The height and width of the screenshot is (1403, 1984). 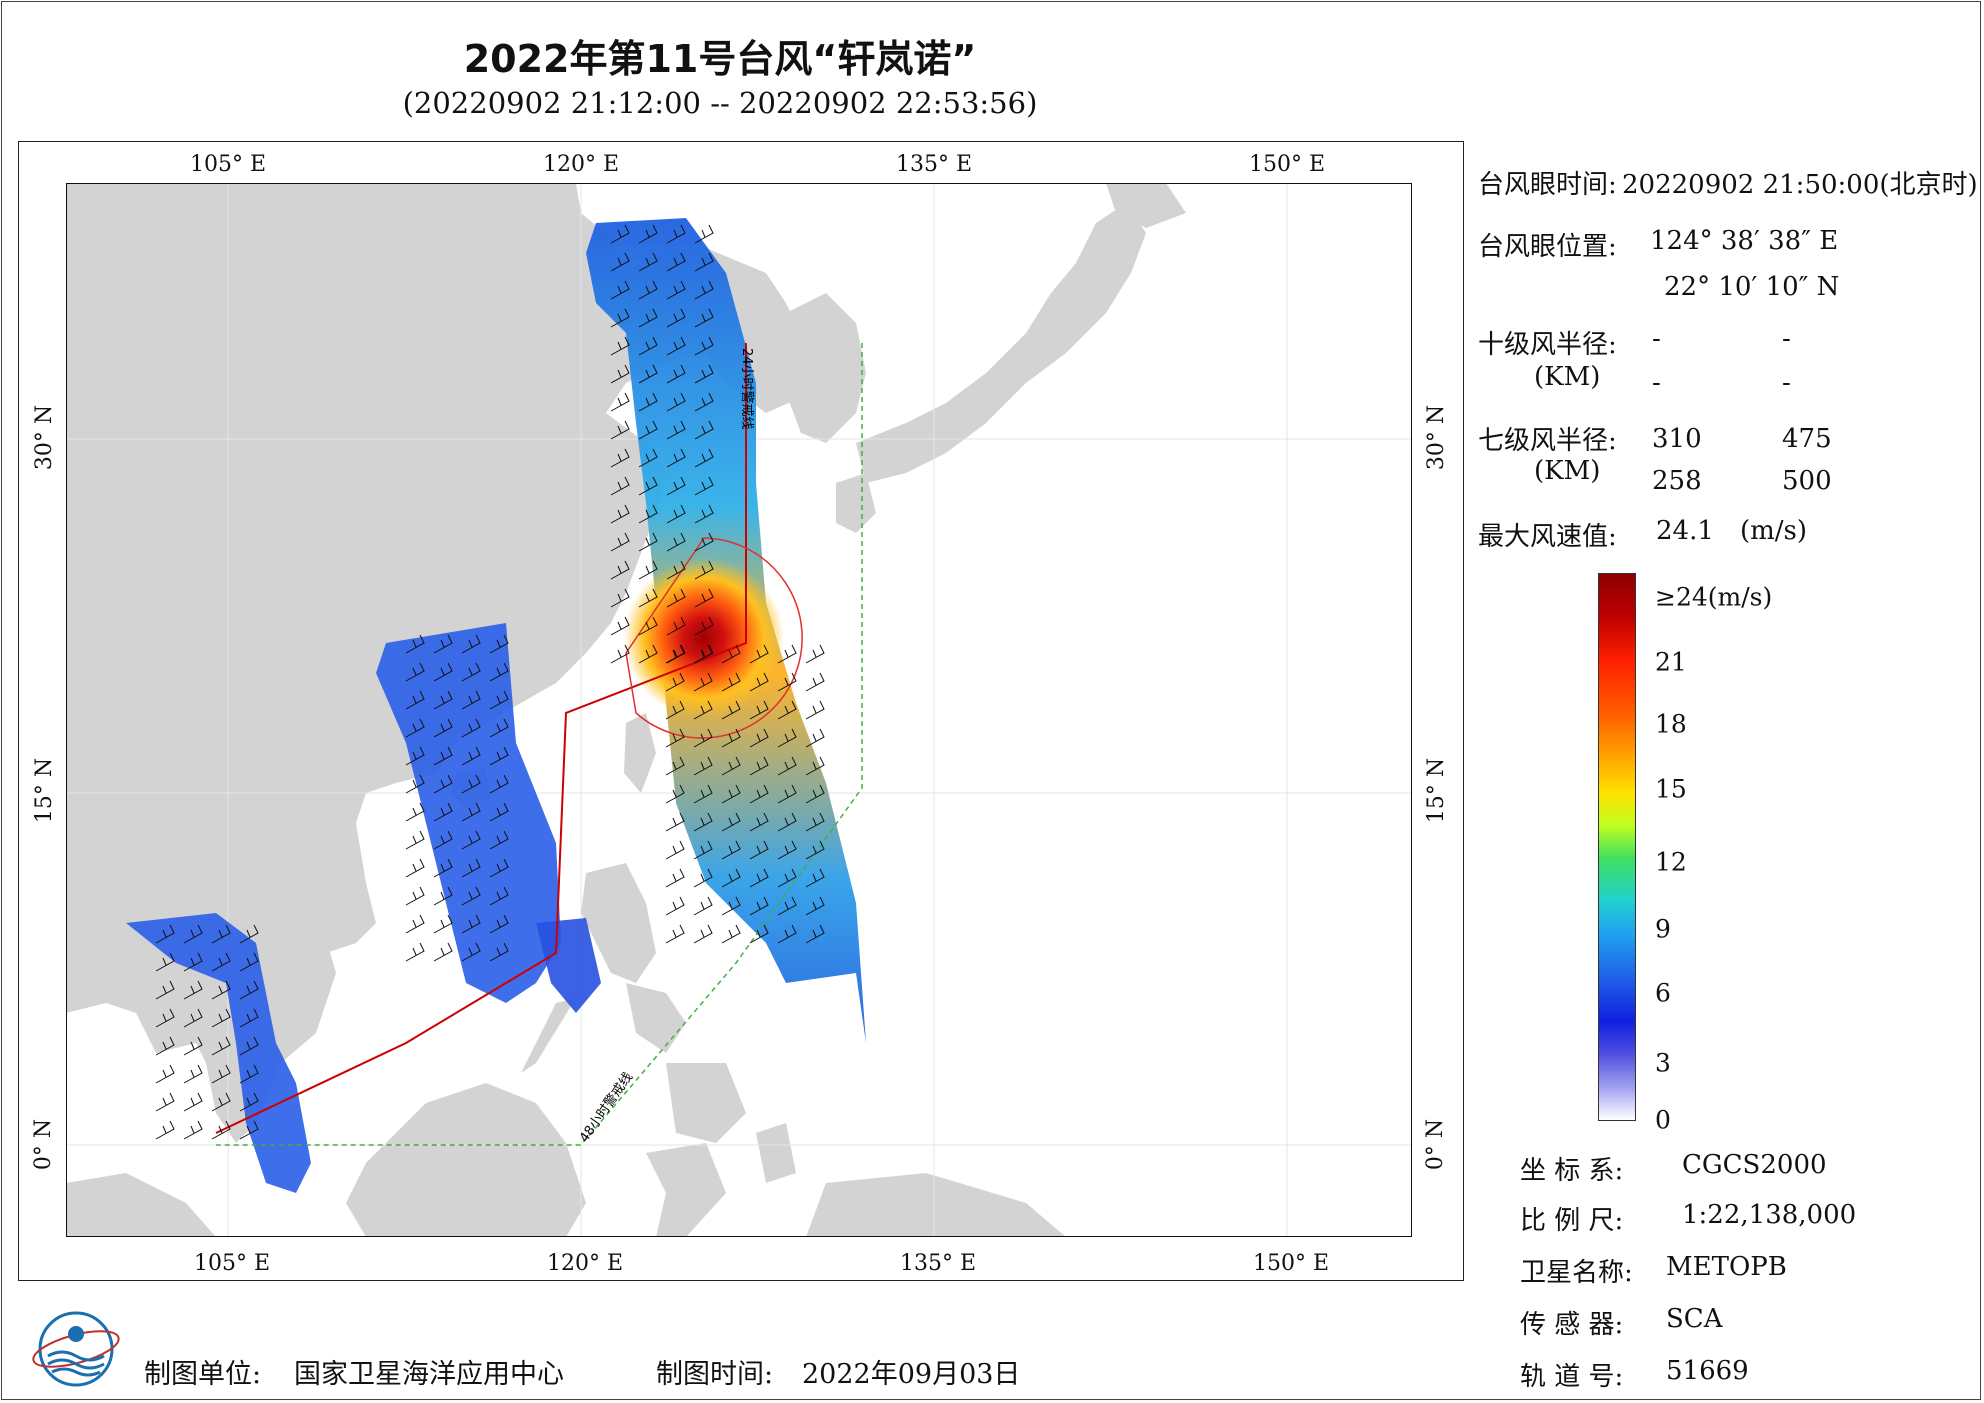 What do you see at coordinates (1707, 1371) in the screenshot?
I see `orbit-value: 51669` at bounding box center [1707, 1371].